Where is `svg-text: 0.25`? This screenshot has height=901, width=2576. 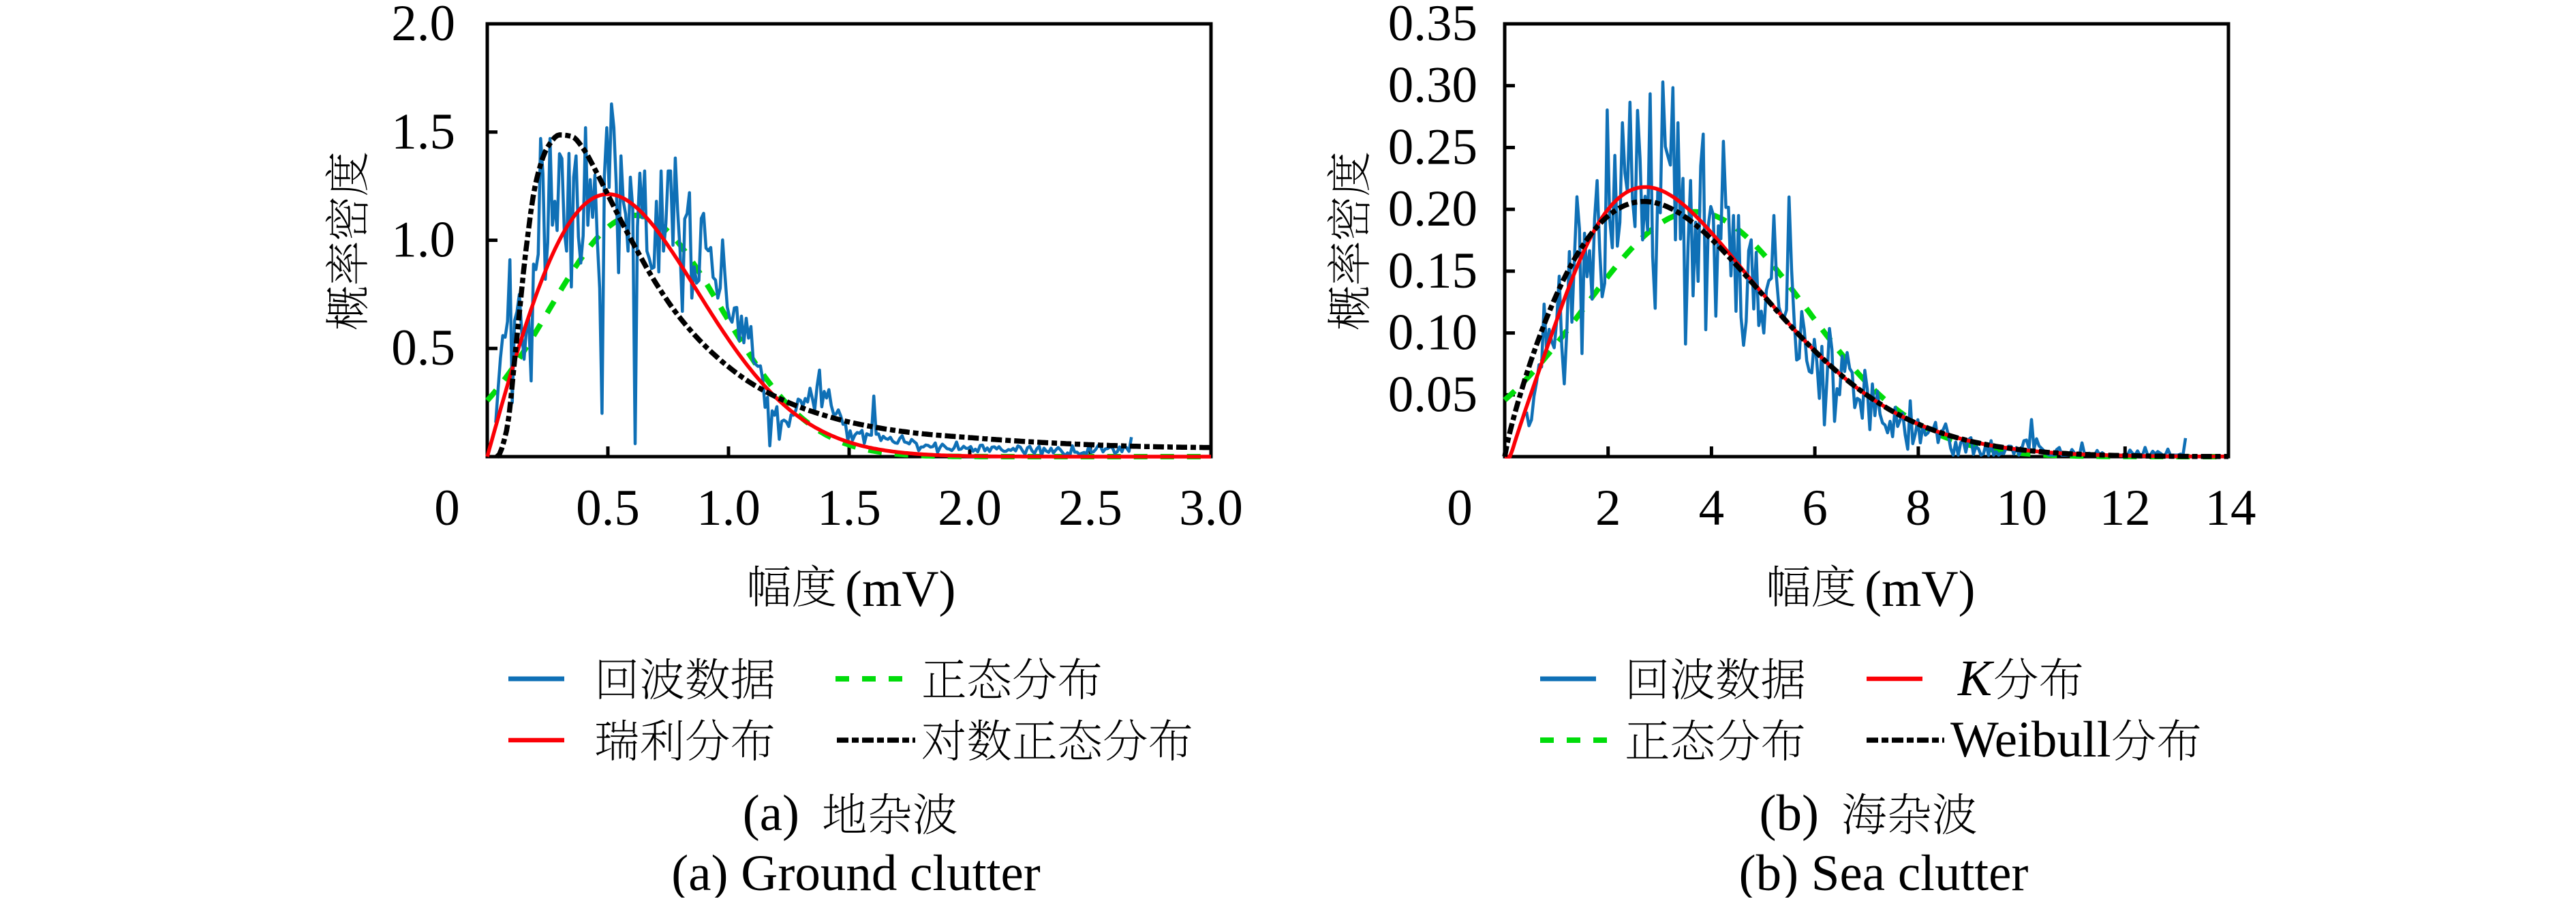
svg-text: 0.25 is located at coordinates (1432, 147).